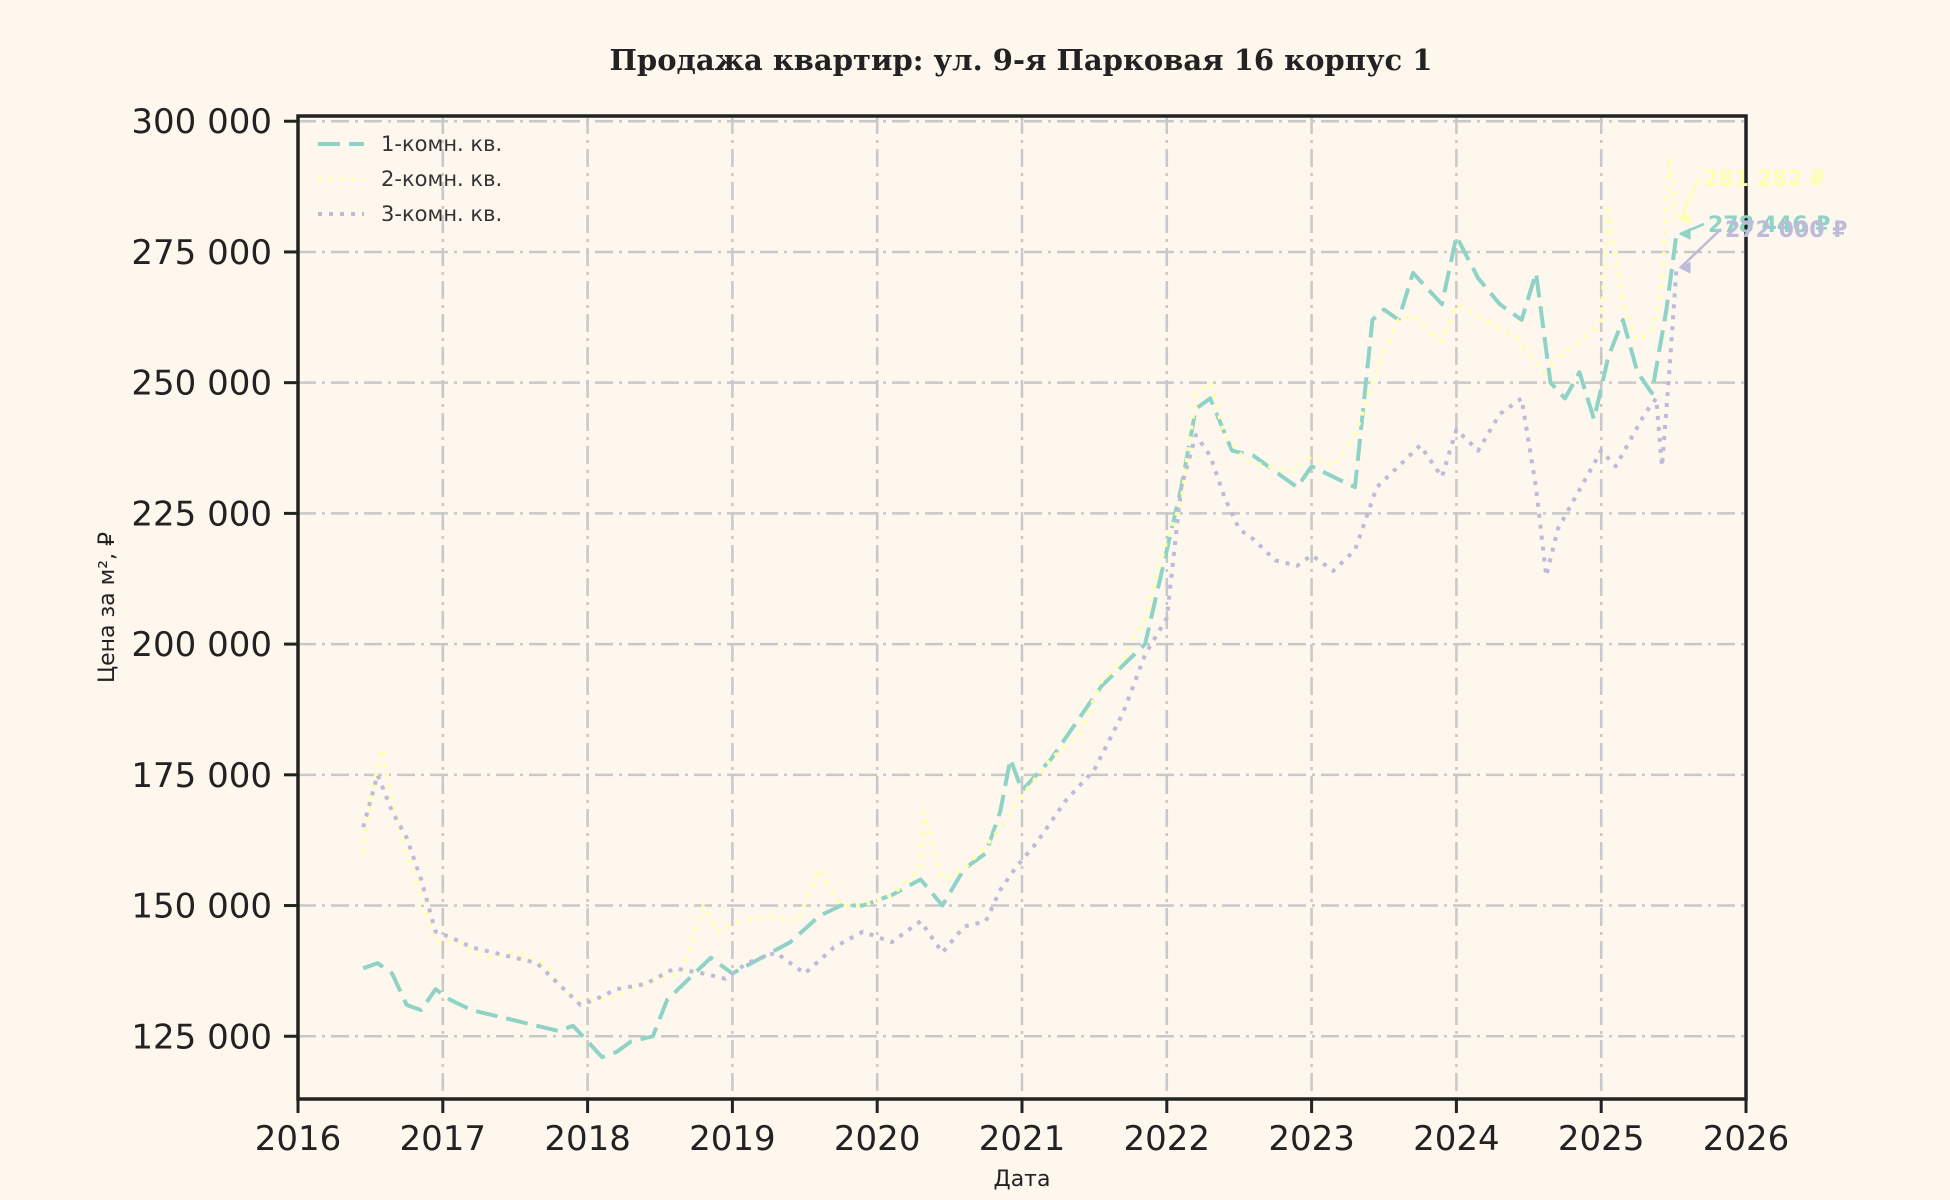 This screenshot has height=1200, width=1950. Describe the element at coordinates (1764, 179) in the screenshot. I see `end-value-label: 281 282 ₽` at that location.